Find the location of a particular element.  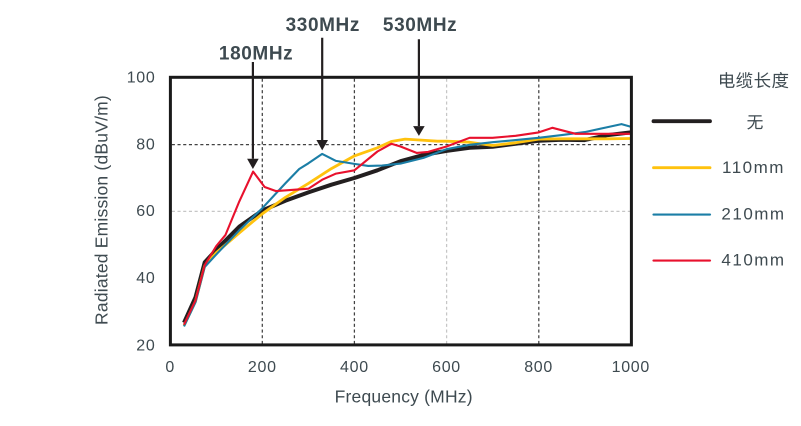

svg-text: 410mm is located at coordinates (753, 260).